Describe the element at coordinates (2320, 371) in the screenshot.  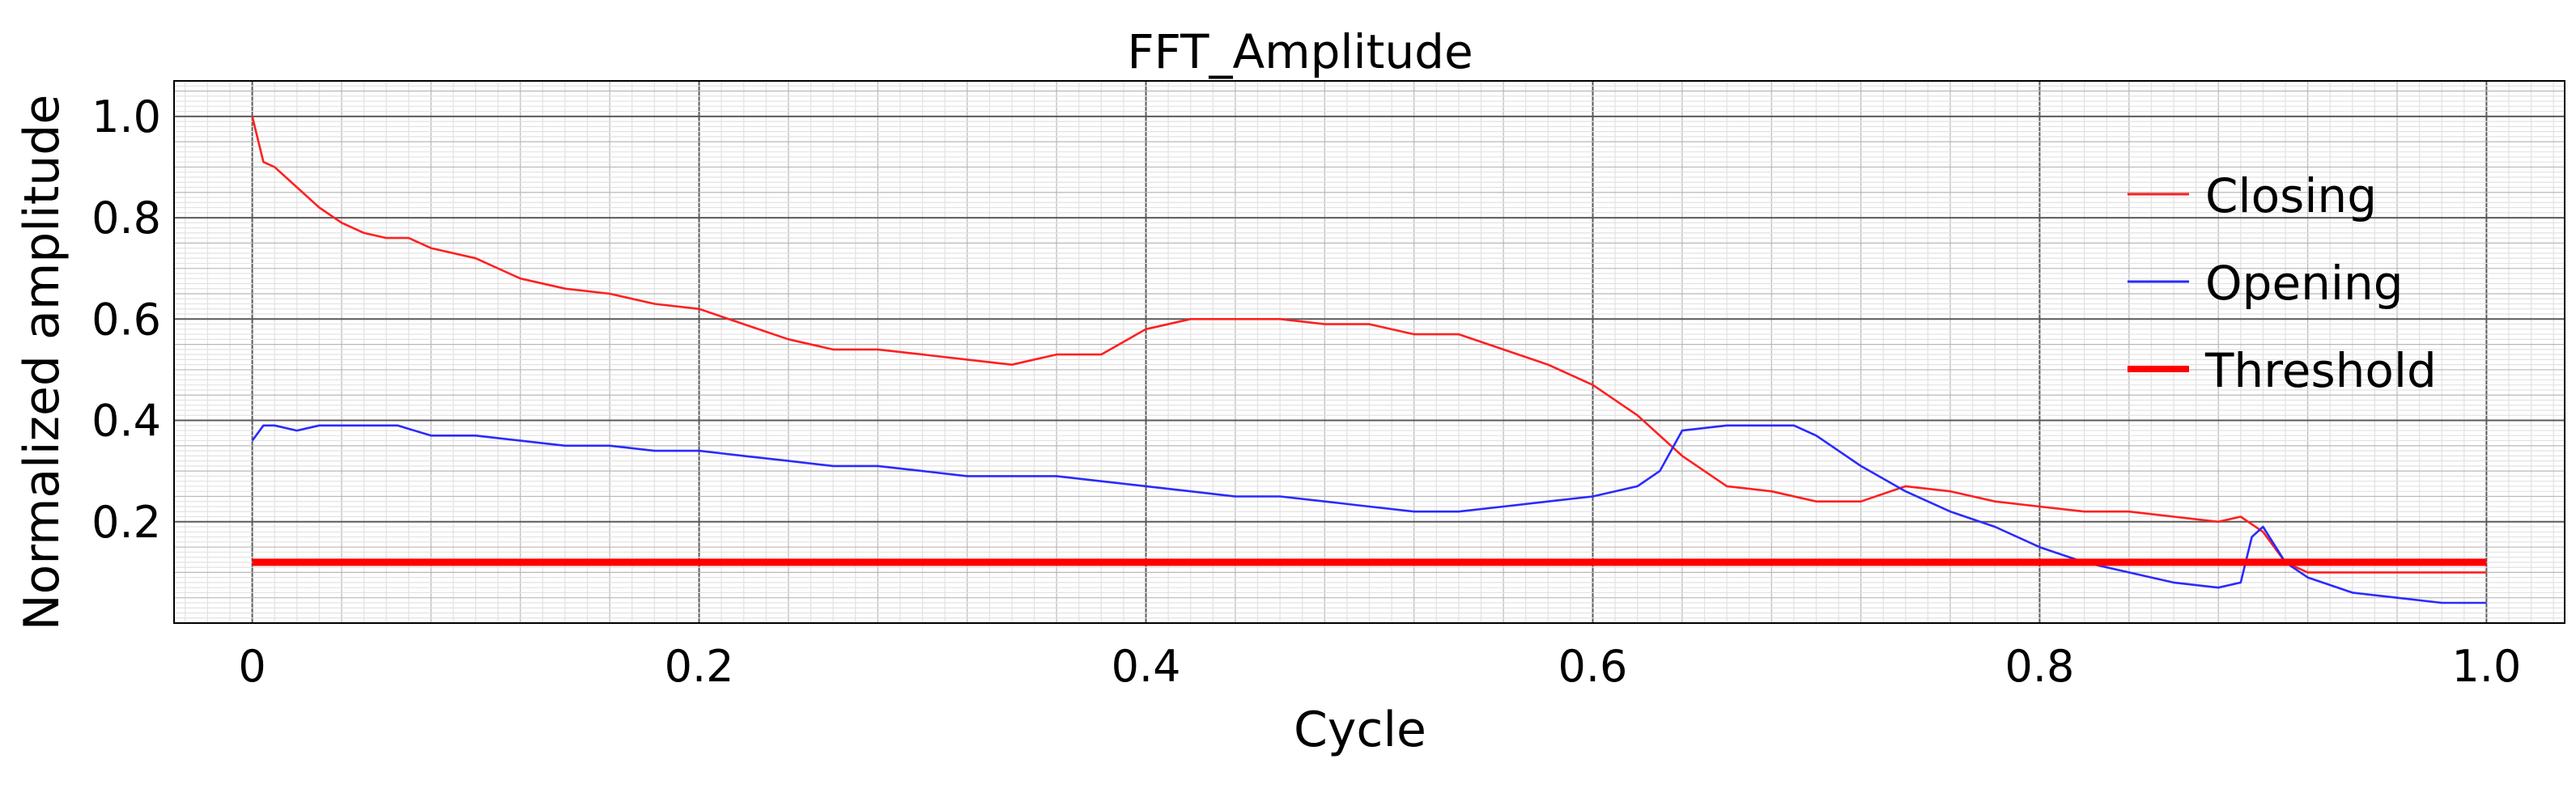
I see `legend-label-threshold: Threshold` at that location.